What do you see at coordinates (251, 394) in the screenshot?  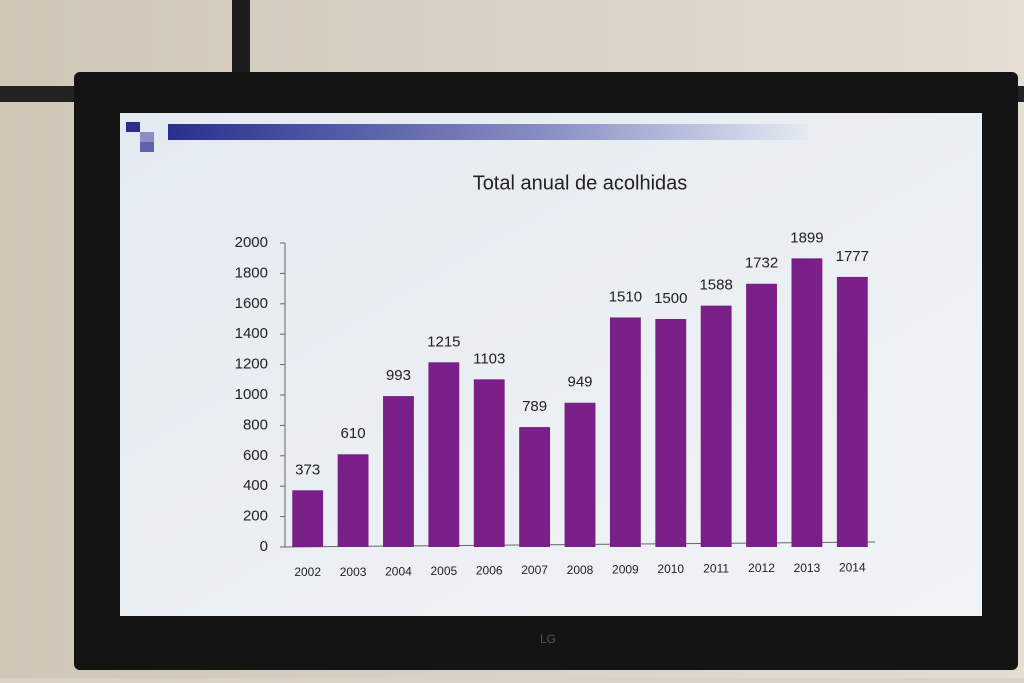 I see `y-tick-label: 1000` at bounding box center [251, 394].